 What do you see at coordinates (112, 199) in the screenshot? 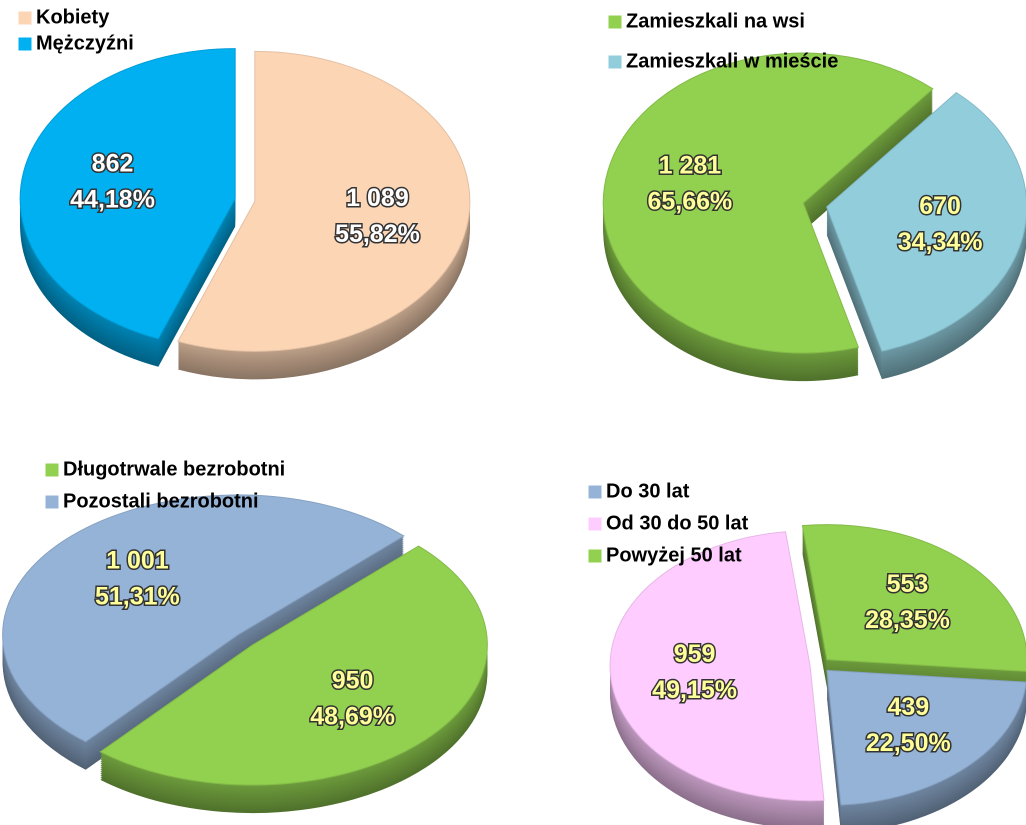
I see `percent-label: 44,18%` at bounding box center [112, 199].